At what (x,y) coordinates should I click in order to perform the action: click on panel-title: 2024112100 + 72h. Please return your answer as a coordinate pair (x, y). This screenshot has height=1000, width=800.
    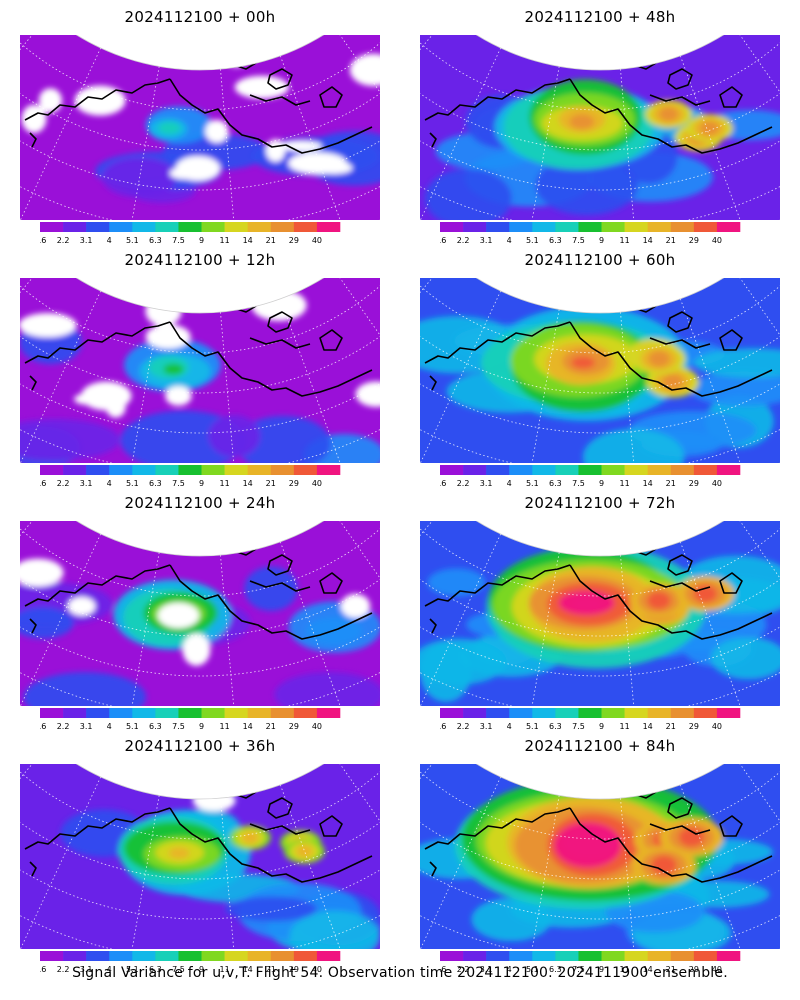
    Looking at the image, I should click on (600, 503).